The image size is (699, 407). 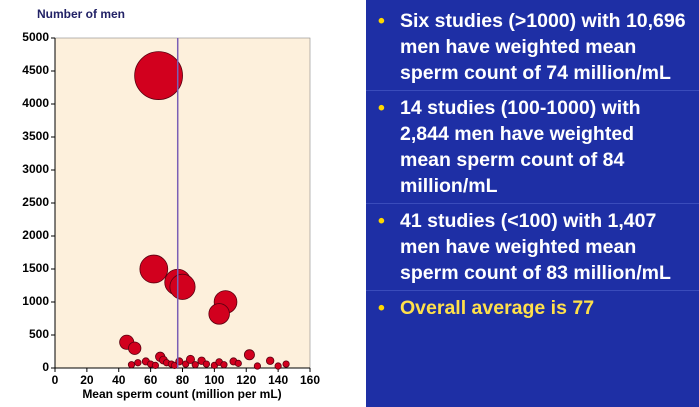 What do you see at coordinates (35, 301) in the screenshot?
I see `y-tick-label: 1000` at bounding box center [35, 301].